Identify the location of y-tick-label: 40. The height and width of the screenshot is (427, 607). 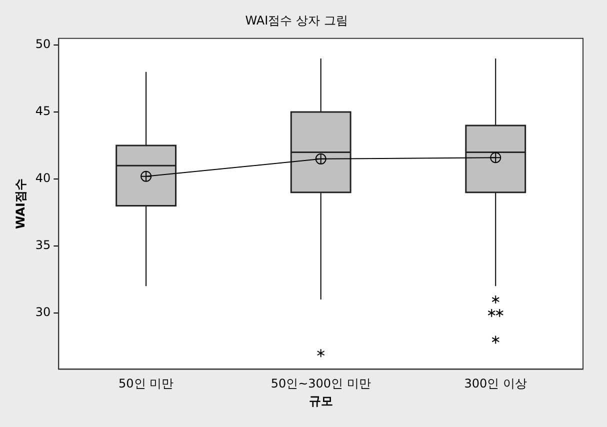
(43, 178).